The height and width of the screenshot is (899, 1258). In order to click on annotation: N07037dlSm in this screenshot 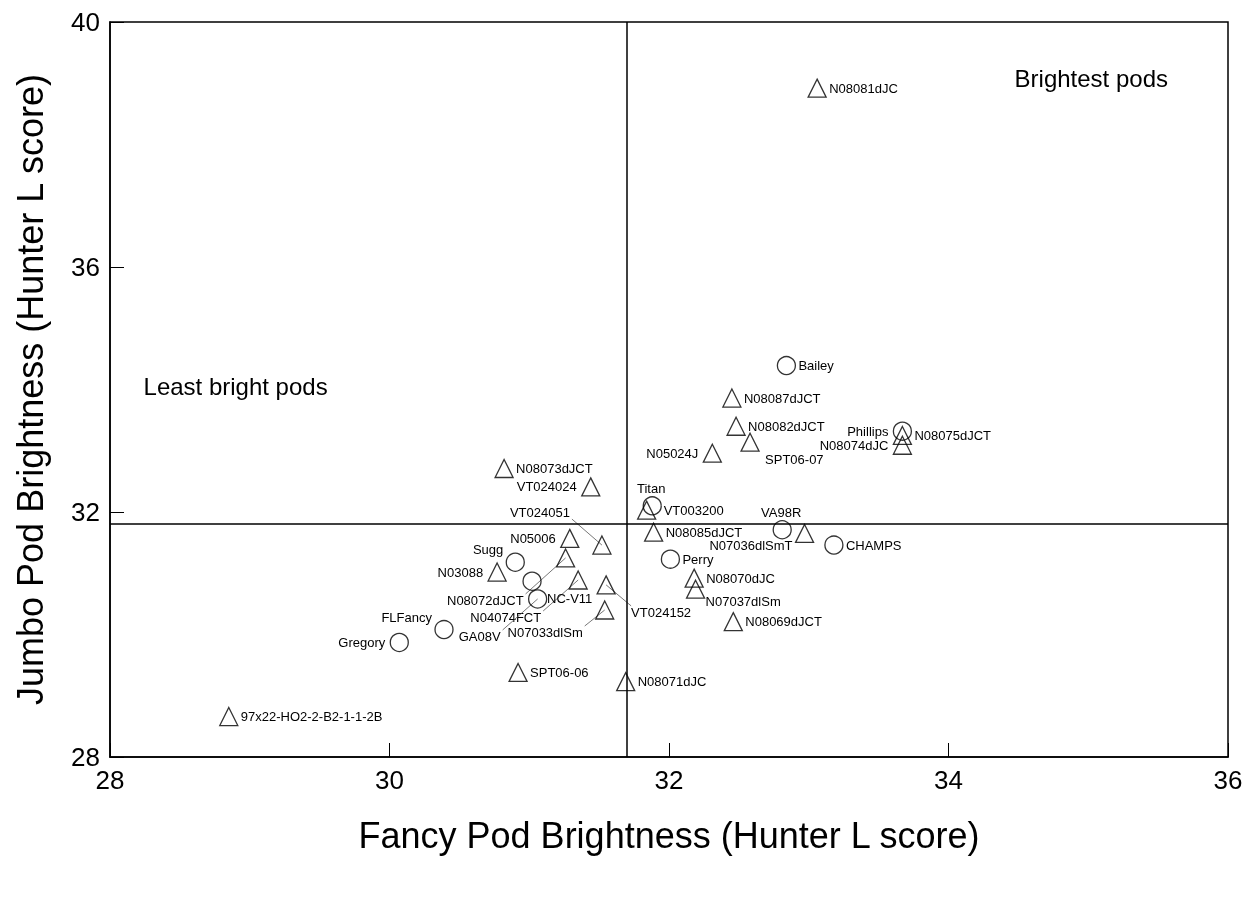, I will do `click(743, 602)`.